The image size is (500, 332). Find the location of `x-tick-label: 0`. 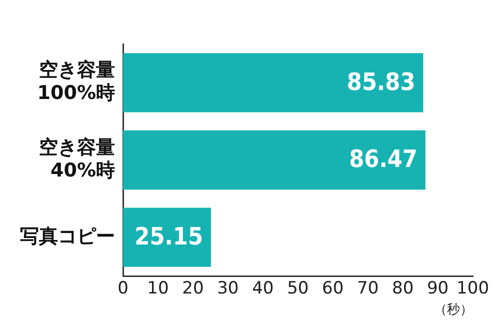

x-tick-label: 0 is located at coordinates (123, 288).